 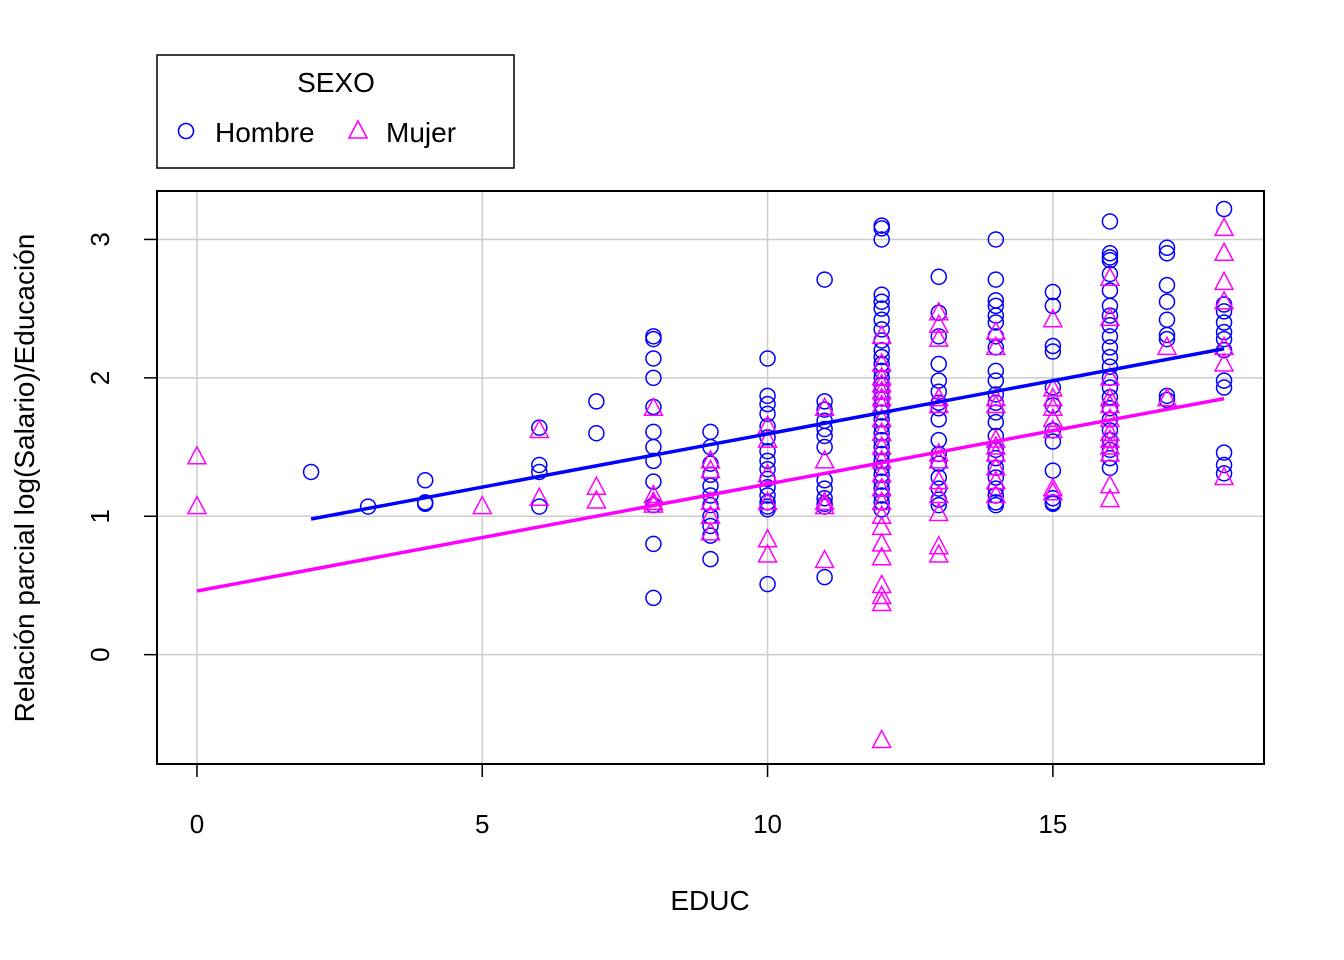 What do you see at coordinates (24, 478) in the screenshot?
I see `y-axis-label: Relación parcial log(Salario)/Educación` at bounding box center [24, 478].